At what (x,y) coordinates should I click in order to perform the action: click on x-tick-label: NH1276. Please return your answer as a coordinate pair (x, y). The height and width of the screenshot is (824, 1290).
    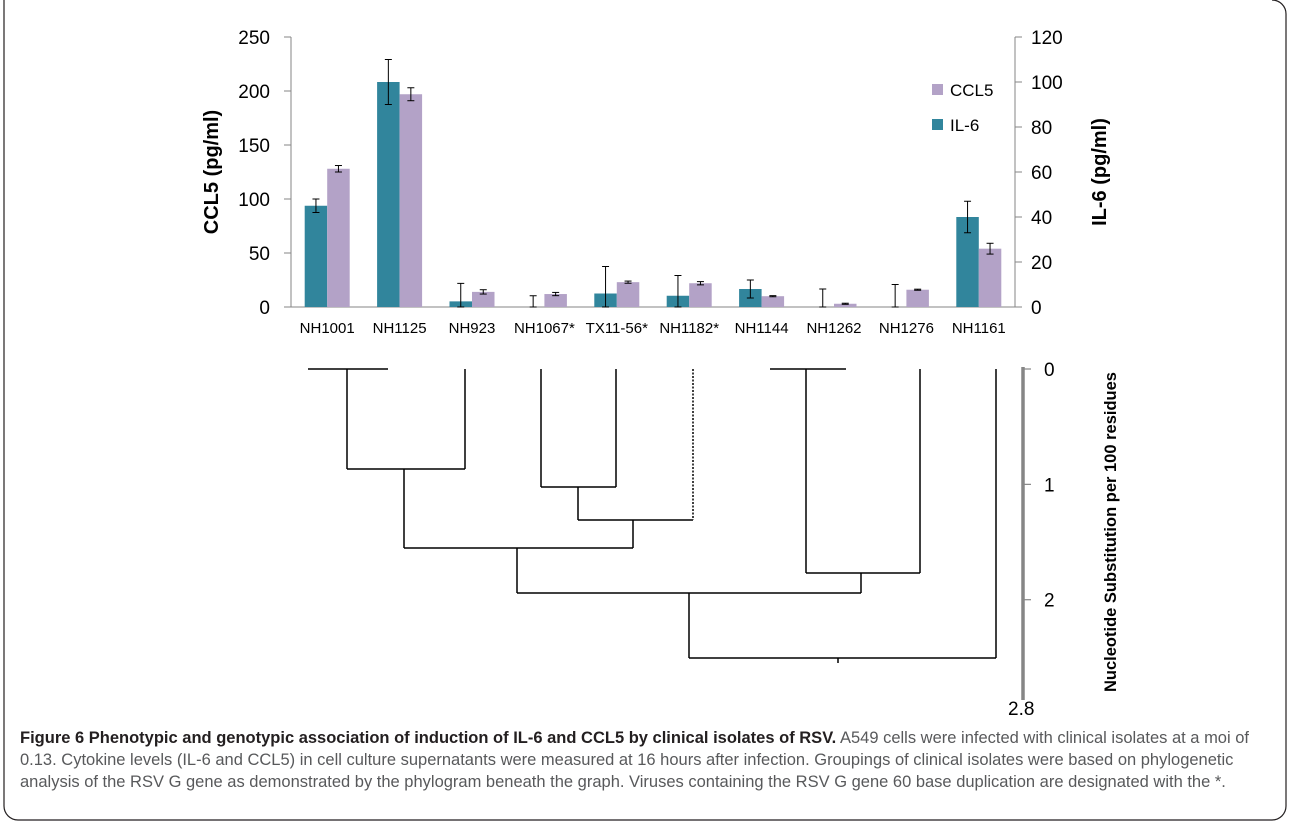
    Looking at the image, I should click on (906, 328).